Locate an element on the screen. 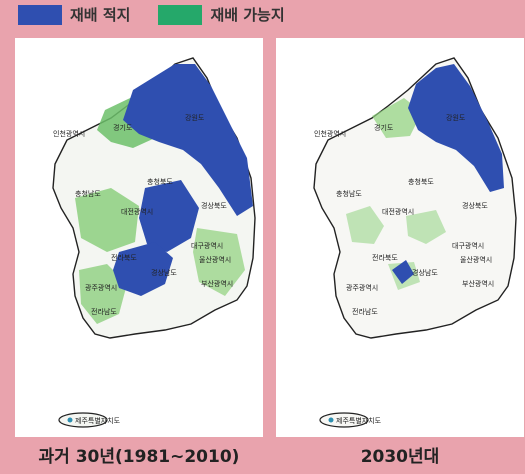 The height and width of the screenshot is (474, 525). legend-swatch-suitable is located at coordinates (40, 14).